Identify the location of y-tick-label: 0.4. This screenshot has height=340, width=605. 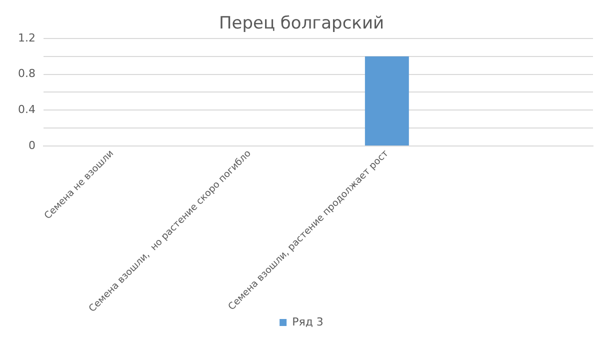
(27, 109).